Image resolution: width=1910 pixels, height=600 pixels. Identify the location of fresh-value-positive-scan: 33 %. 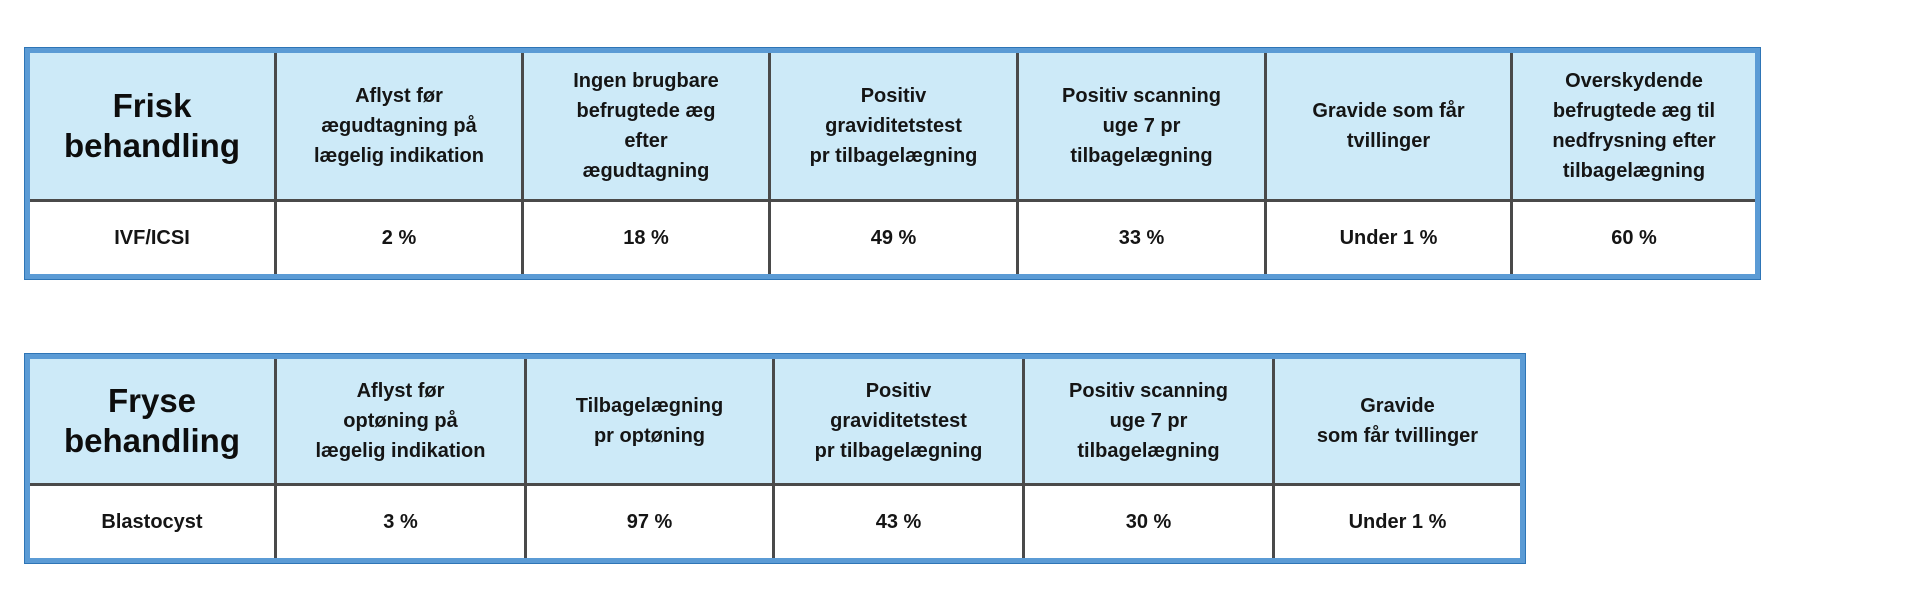
(1141, 238).